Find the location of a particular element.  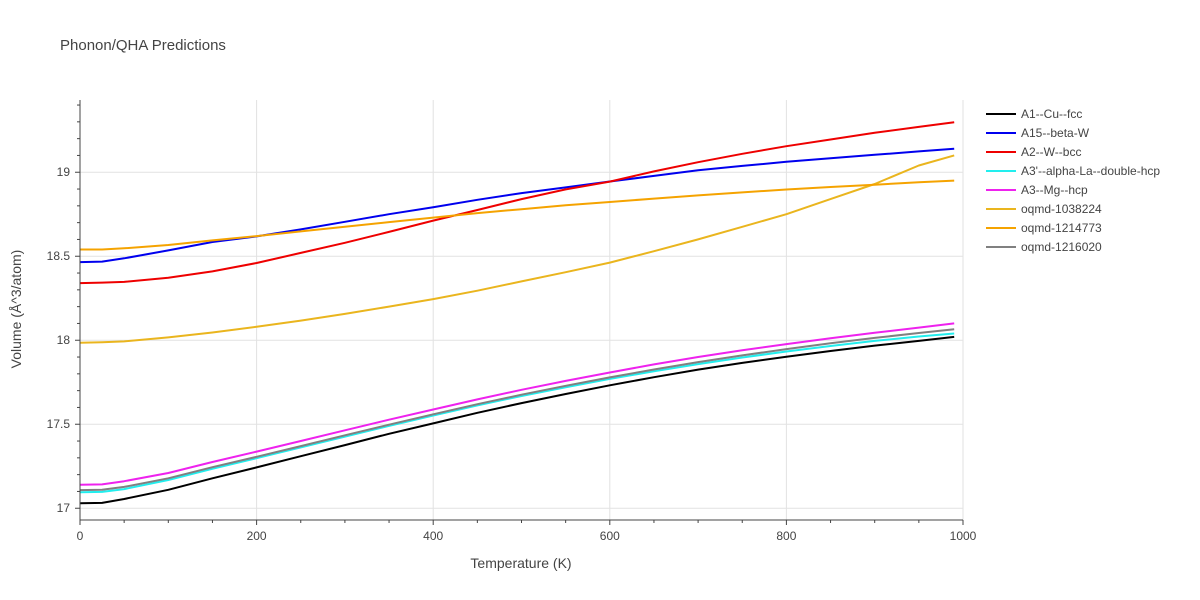

y-tick-label: 18 is located at coordinates (64, 340).